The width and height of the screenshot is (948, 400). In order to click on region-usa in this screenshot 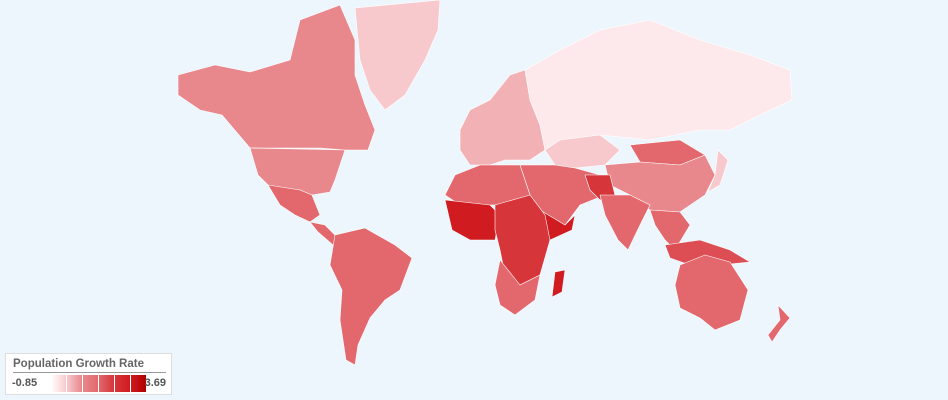, I will do `click(297, 171)`.